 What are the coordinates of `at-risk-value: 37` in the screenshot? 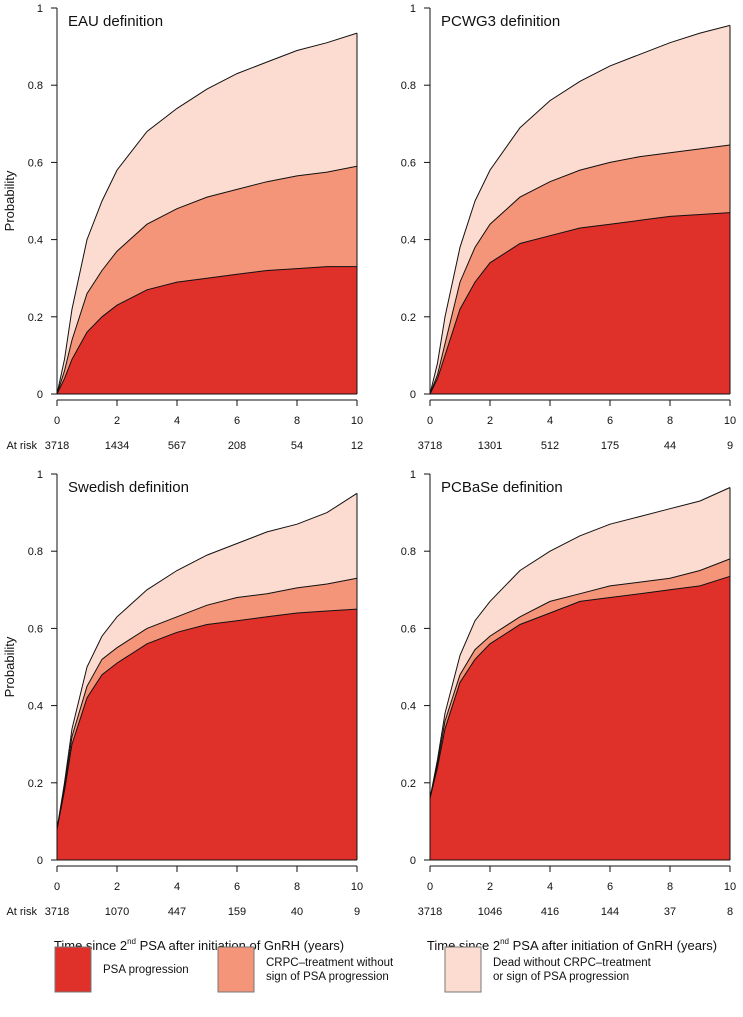 It's located at (670, 912).